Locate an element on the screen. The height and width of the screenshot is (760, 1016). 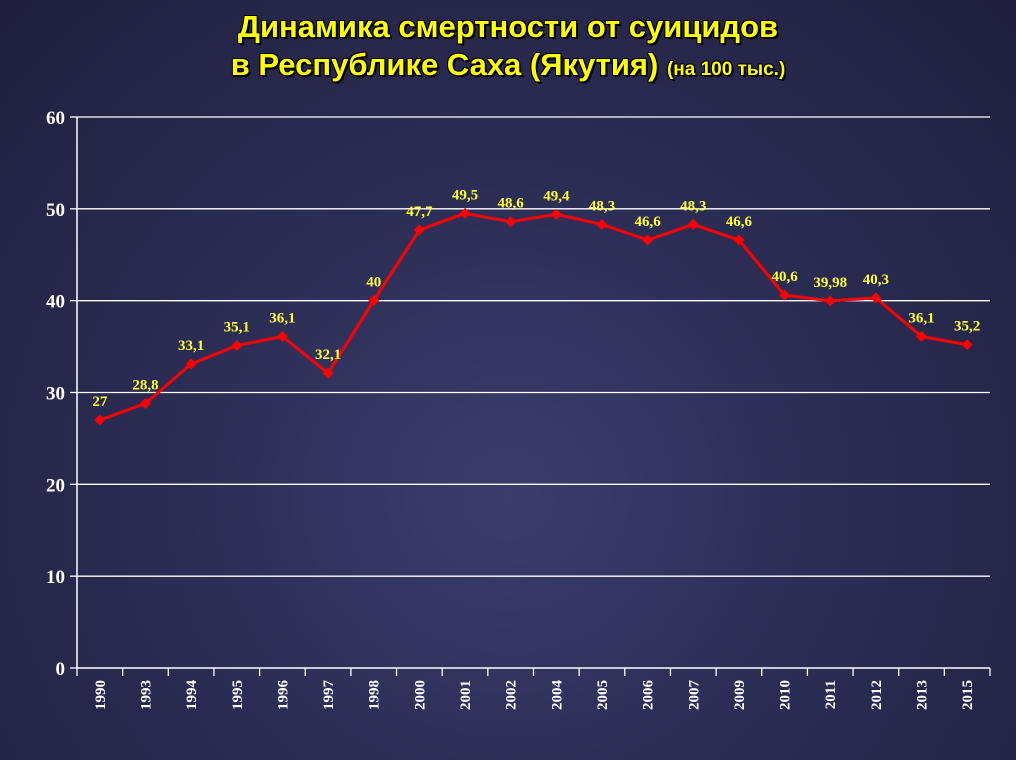
x-tick-label: 2013 is located at coordinates (923, 695).